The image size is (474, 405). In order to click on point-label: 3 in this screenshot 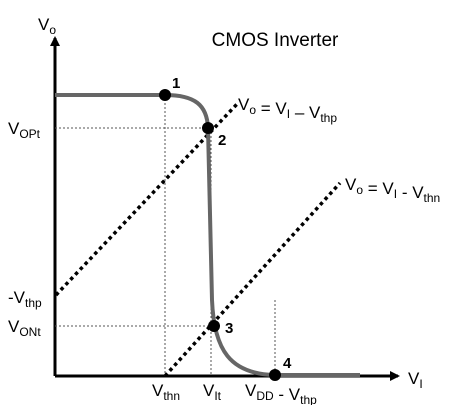, I will do `click(229, 328)`.